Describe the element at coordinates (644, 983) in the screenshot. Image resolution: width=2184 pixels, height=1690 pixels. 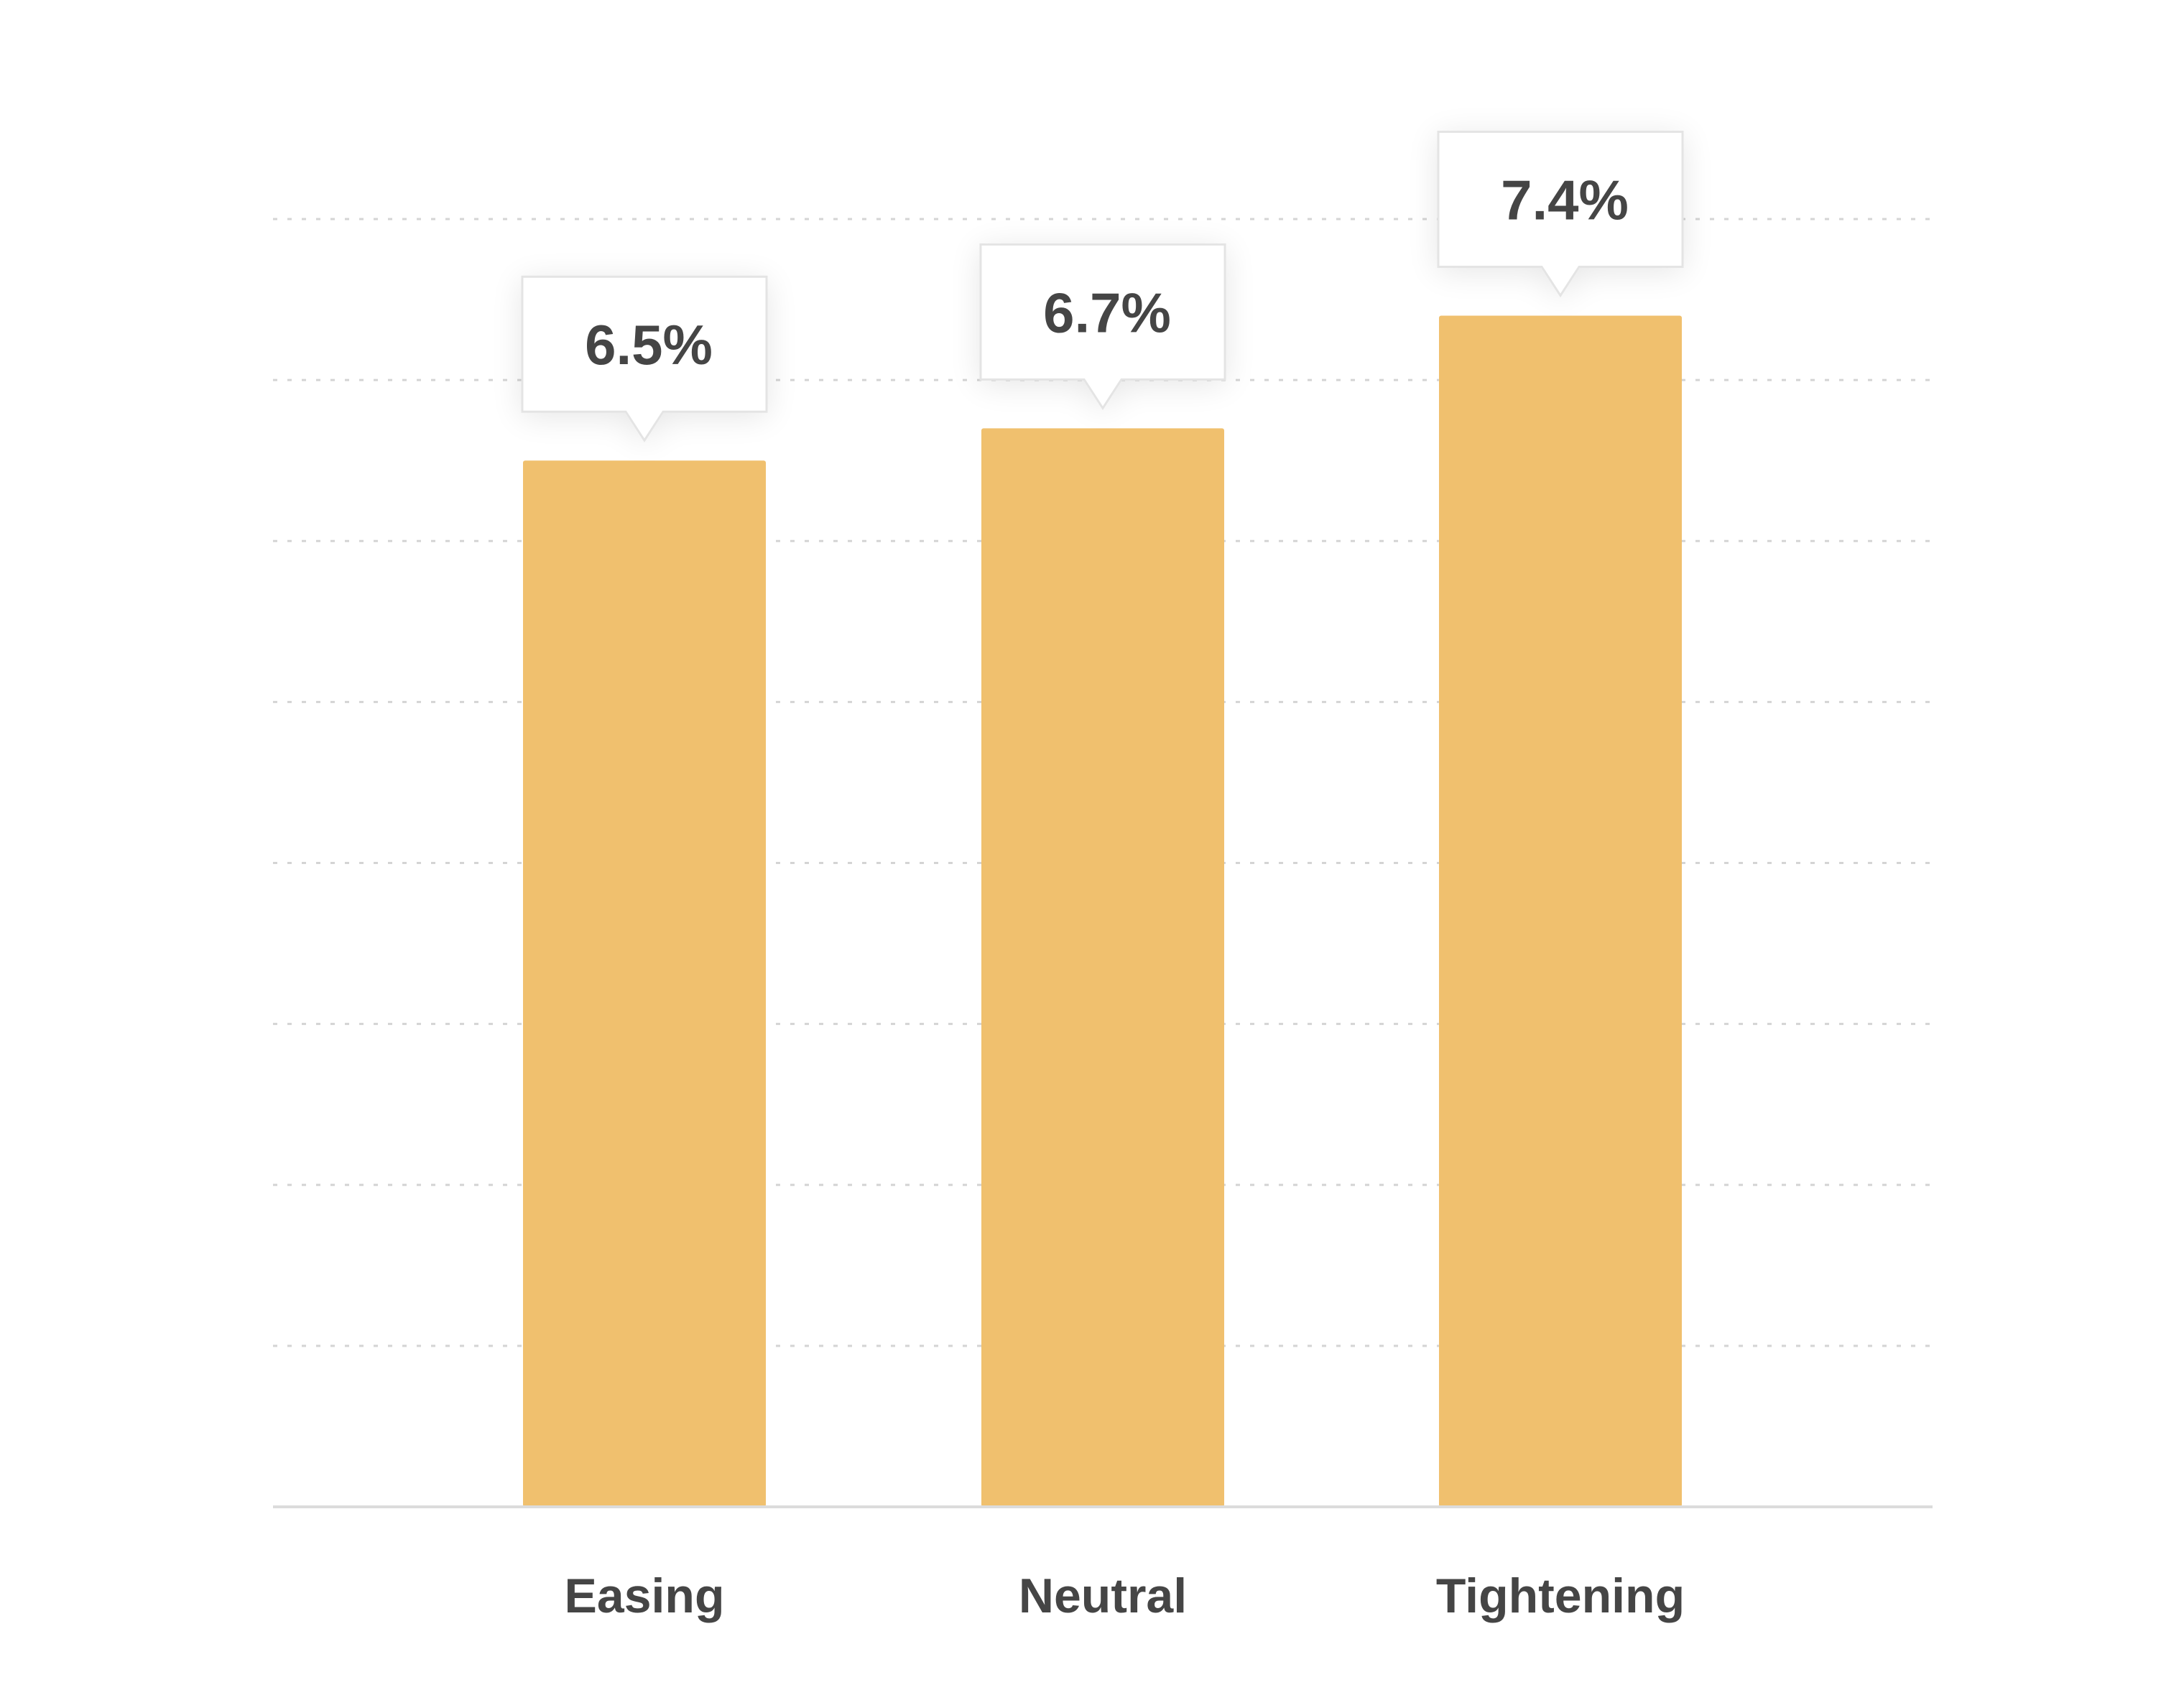
I see `bar-easing` at that location.